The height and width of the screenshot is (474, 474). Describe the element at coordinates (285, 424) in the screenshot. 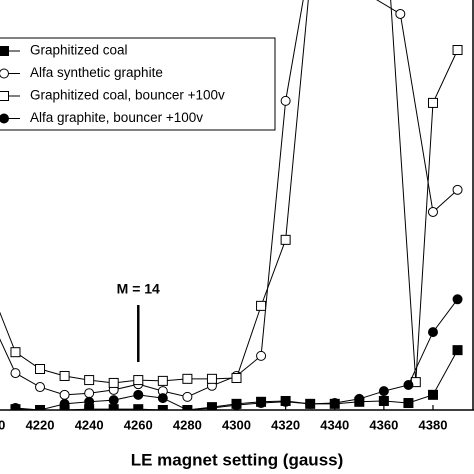

I see `x-tick-label: 4320` at that location.